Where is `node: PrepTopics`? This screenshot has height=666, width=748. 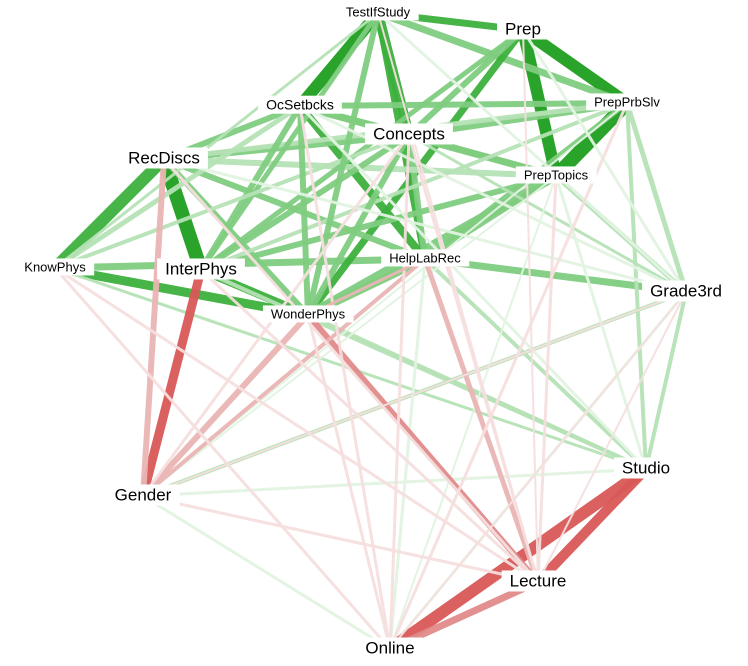 node: PrepTopics is located at coordinates (556, 175).